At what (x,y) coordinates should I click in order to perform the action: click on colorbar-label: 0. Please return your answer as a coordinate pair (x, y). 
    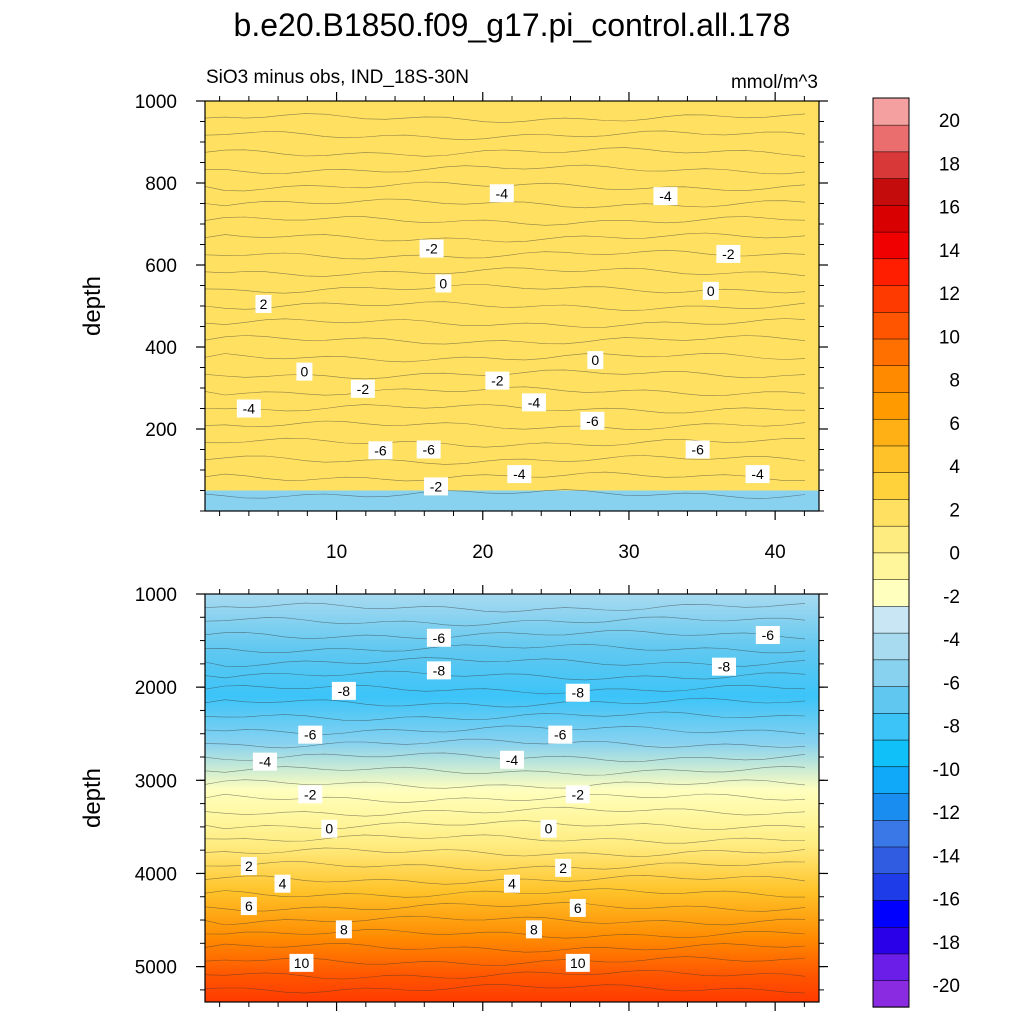
    Looking at the image, I should click on (954, 554).